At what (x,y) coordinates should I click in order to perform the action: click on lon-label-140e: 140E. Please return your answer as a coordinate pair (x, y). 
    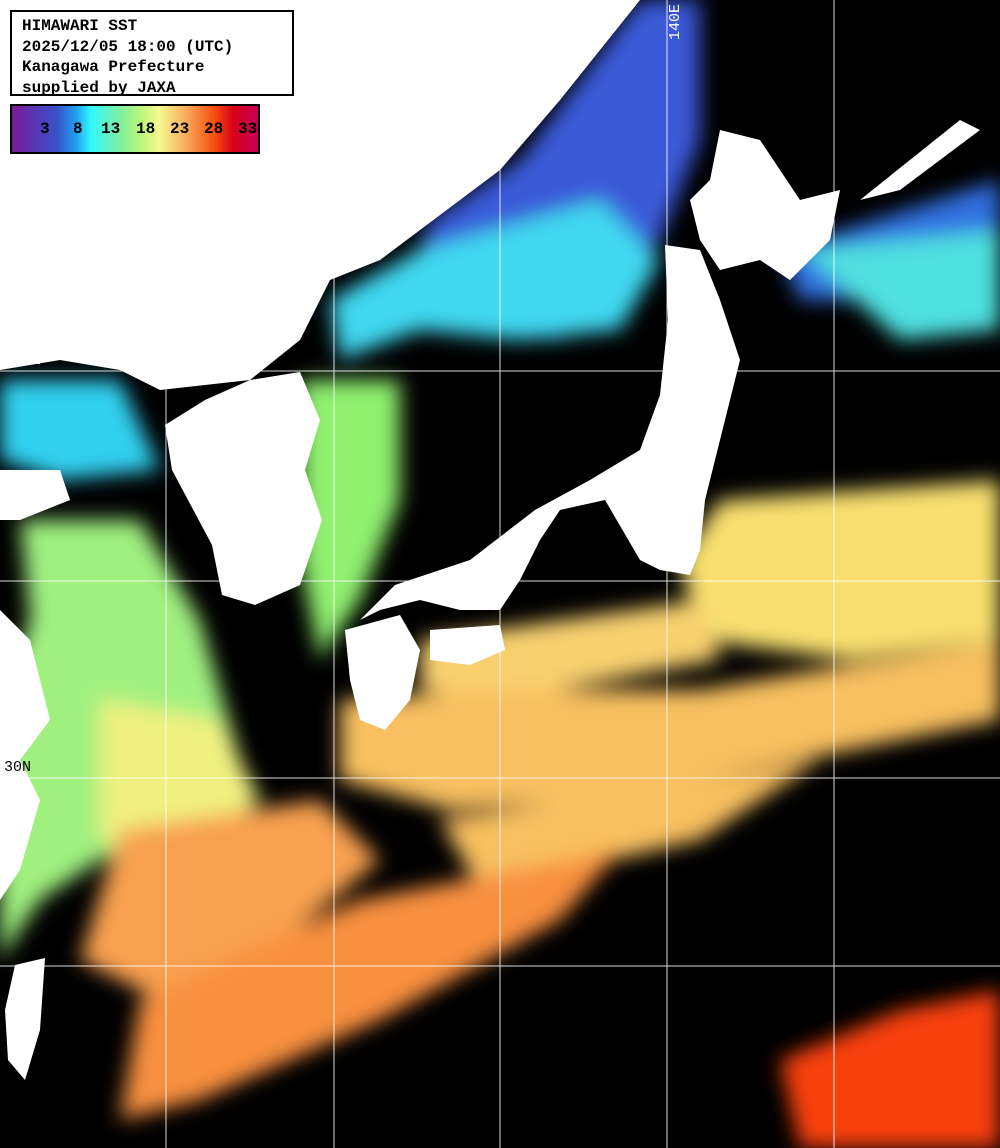
    Looking at the image, I should click on (675, 21).